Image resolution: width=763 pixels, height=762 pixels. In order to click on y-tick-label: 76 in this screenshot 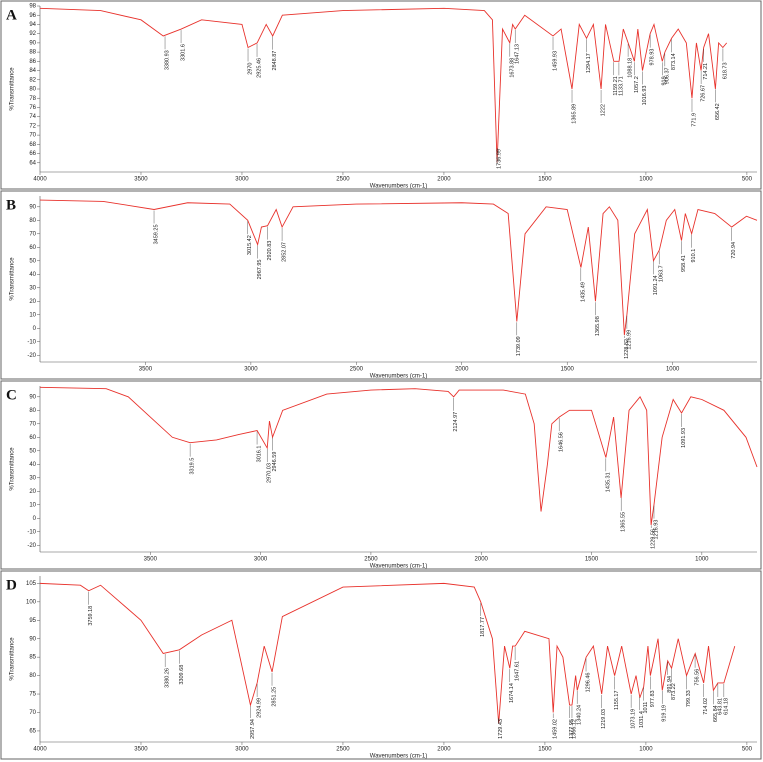, I will do `click(32, 108)`.